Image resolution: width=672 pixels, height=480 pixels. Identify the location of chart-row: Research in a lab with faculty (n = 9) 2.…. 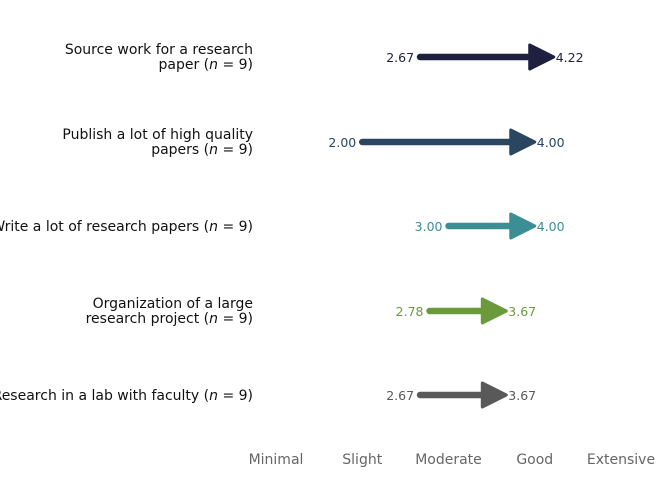
(268, 395).